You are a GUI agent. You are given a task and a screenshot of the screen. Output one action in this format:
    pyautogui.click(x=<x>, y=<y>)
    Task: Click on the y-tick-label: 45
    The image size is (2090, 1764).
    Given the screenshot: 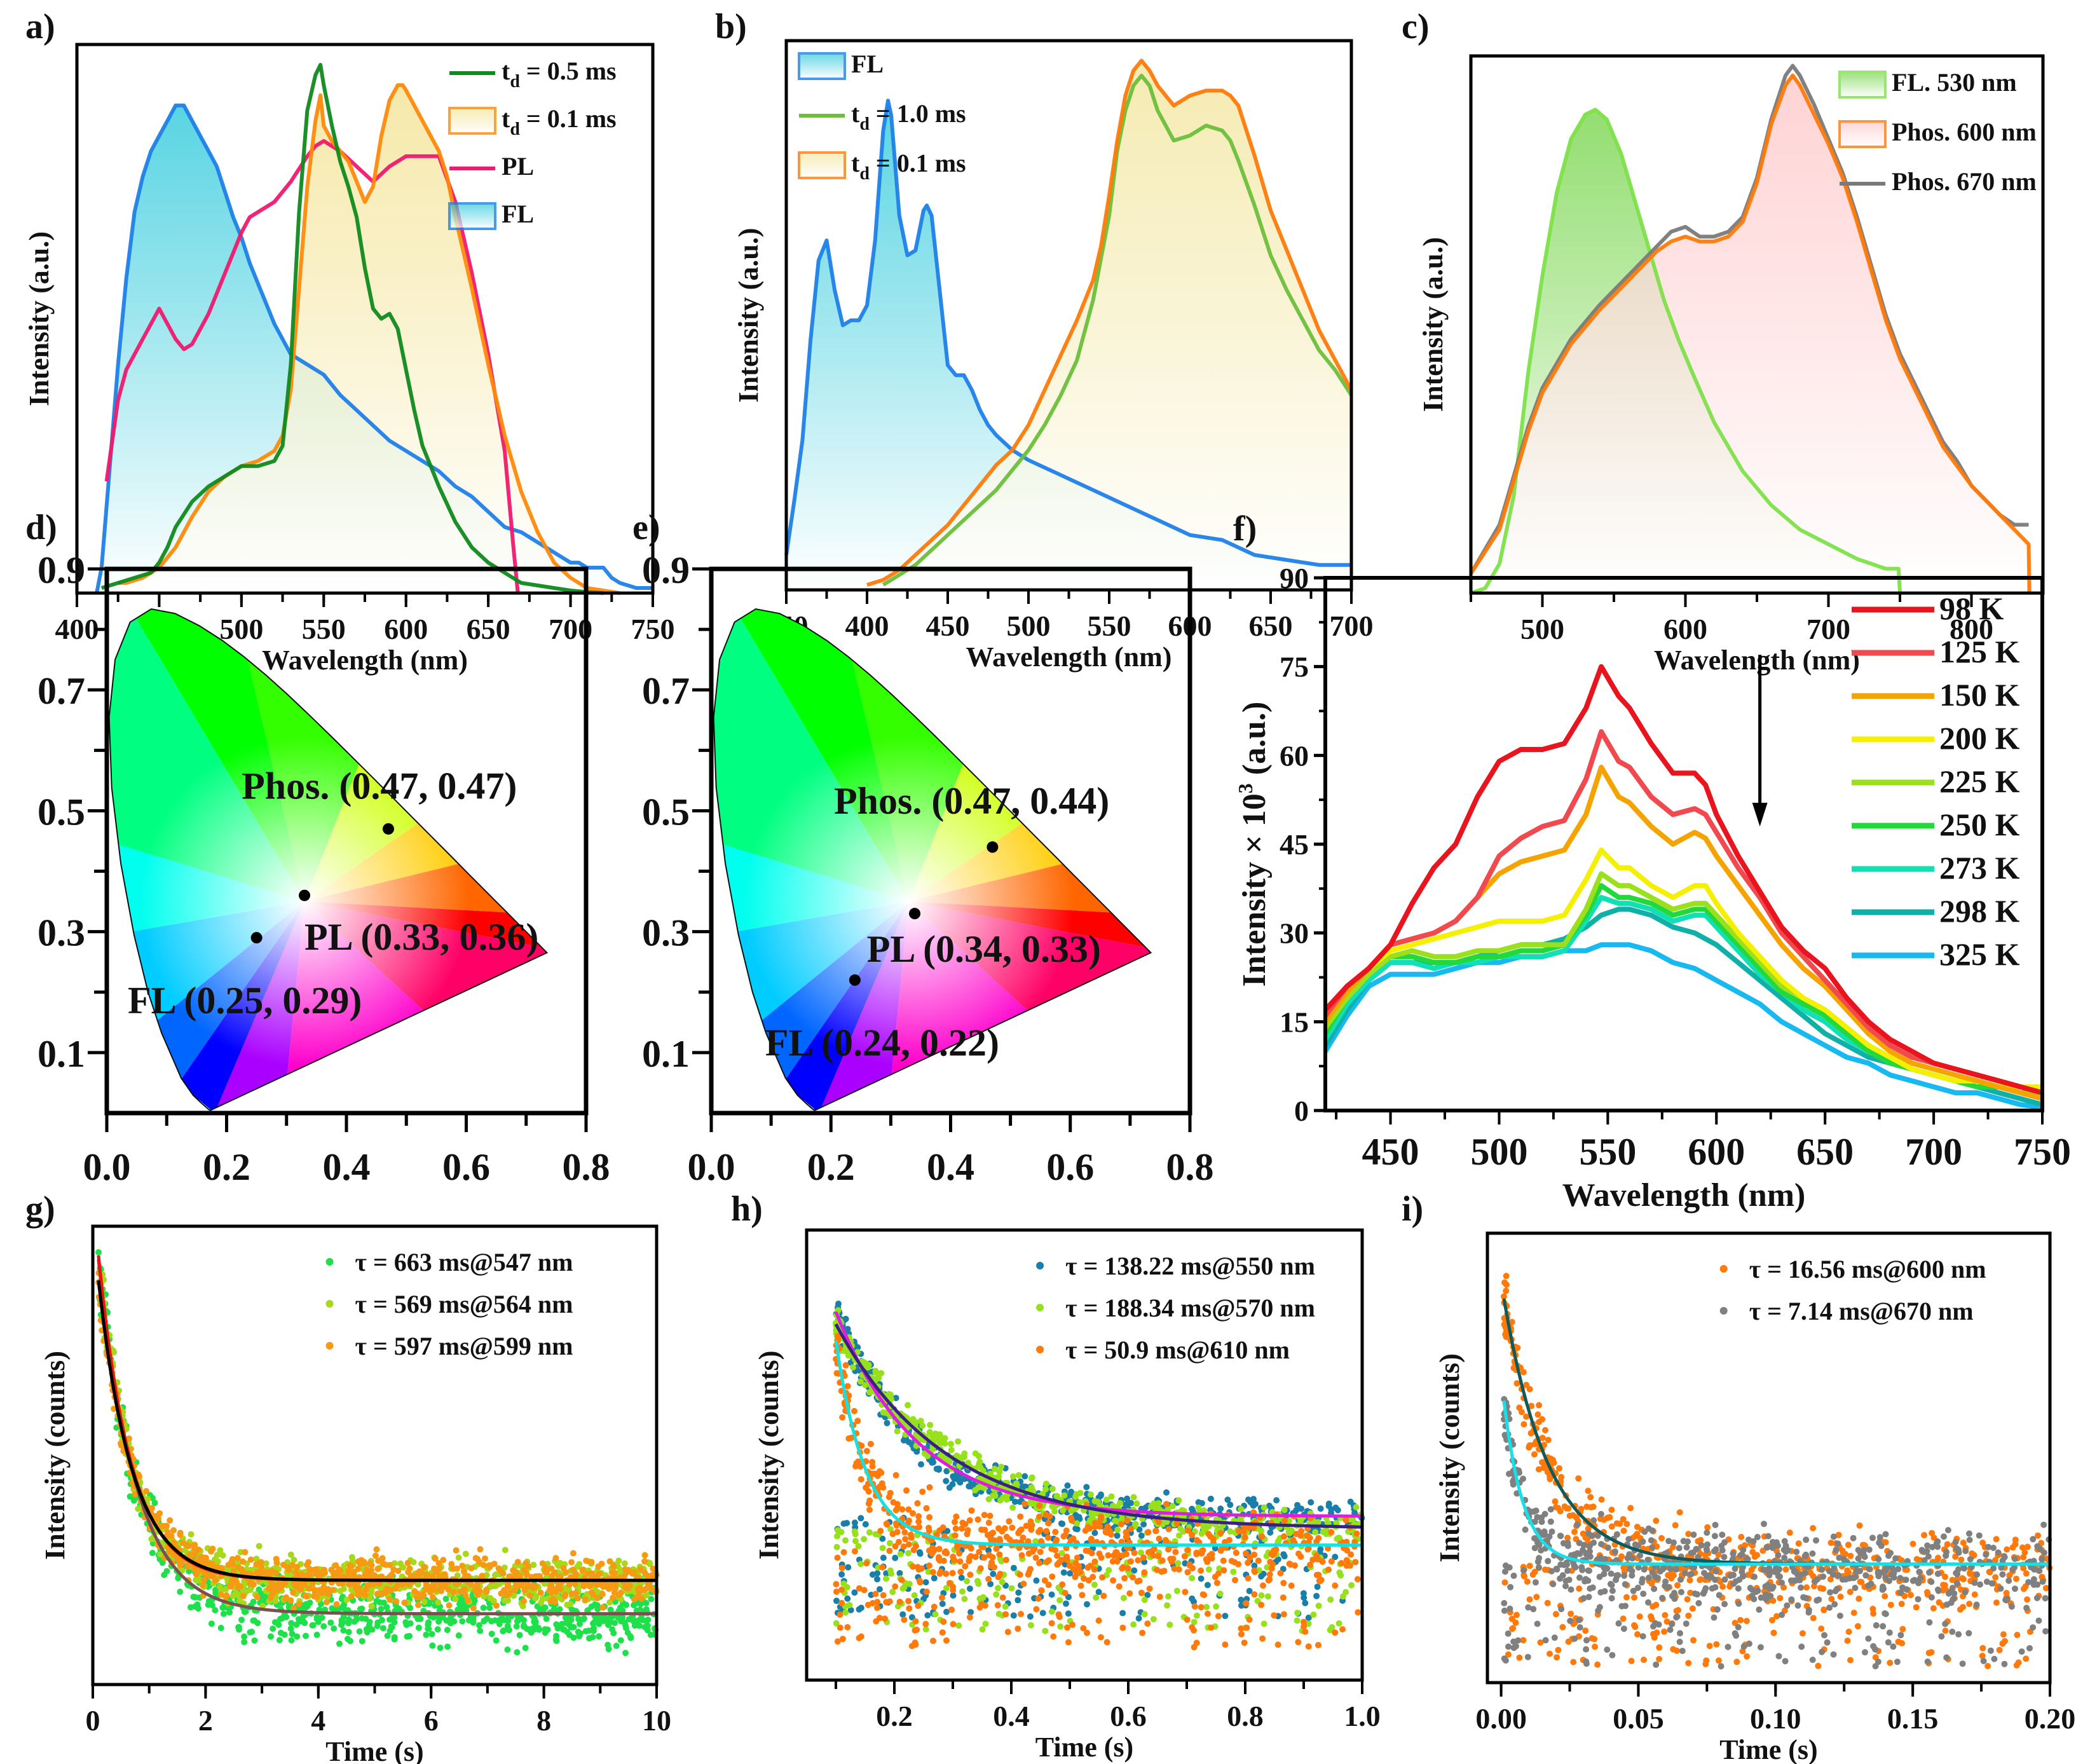 What is the action you would take?
    pyautogui.click(x=1294, y=844)
    